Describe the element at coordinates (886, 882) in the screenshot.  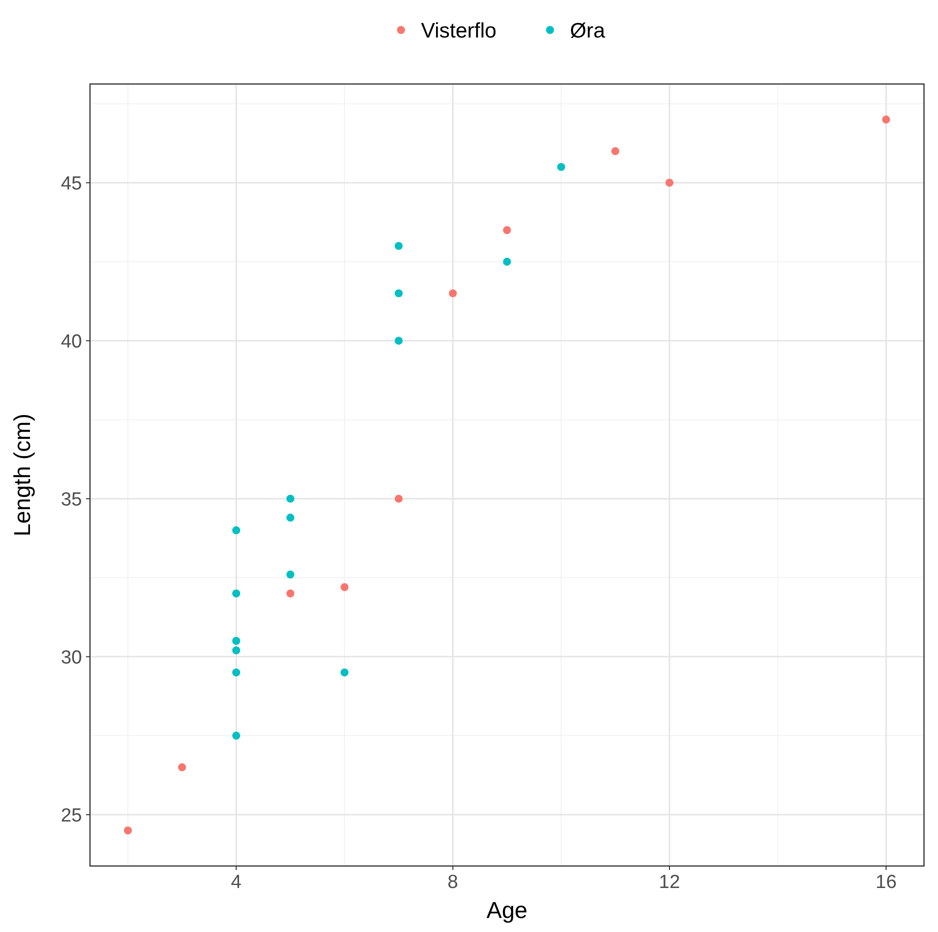
I see `x-tick-label: 16` at that location.